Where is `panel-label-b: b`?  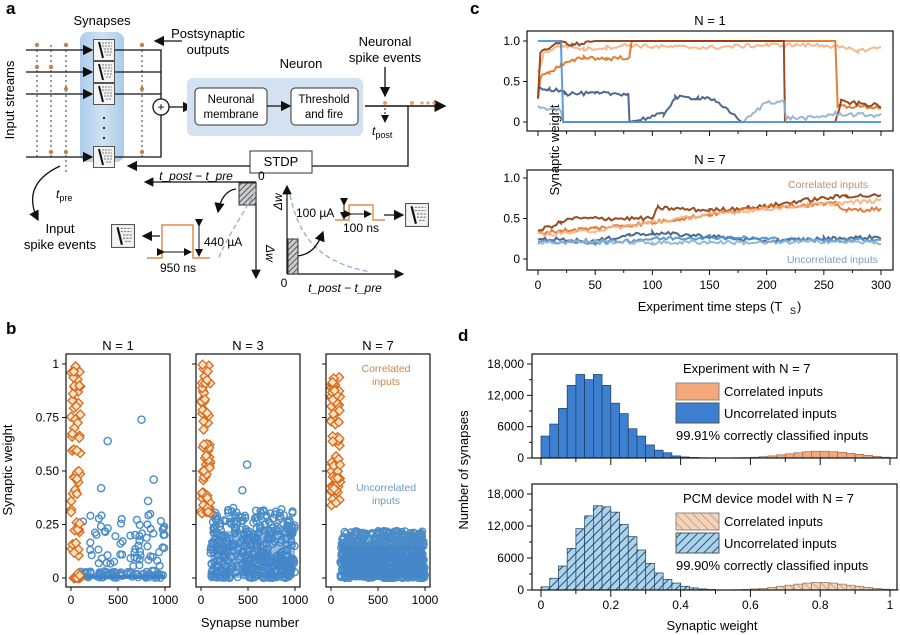
panel-label-b: b is located at coordinates (11, 328).